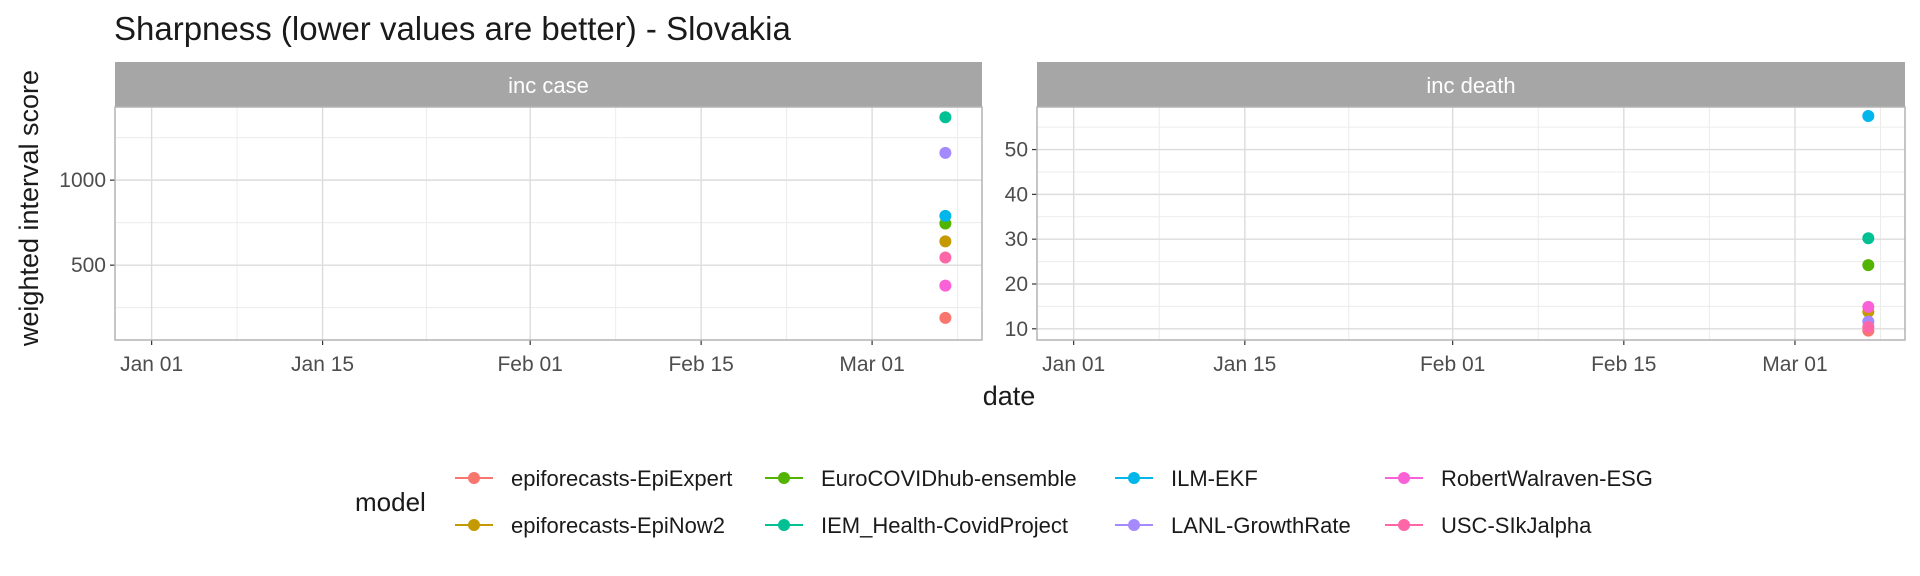 This screenshot has width=1920, height=576. I want to click on y-axis-label: weighted interval score, so click(29, 208).